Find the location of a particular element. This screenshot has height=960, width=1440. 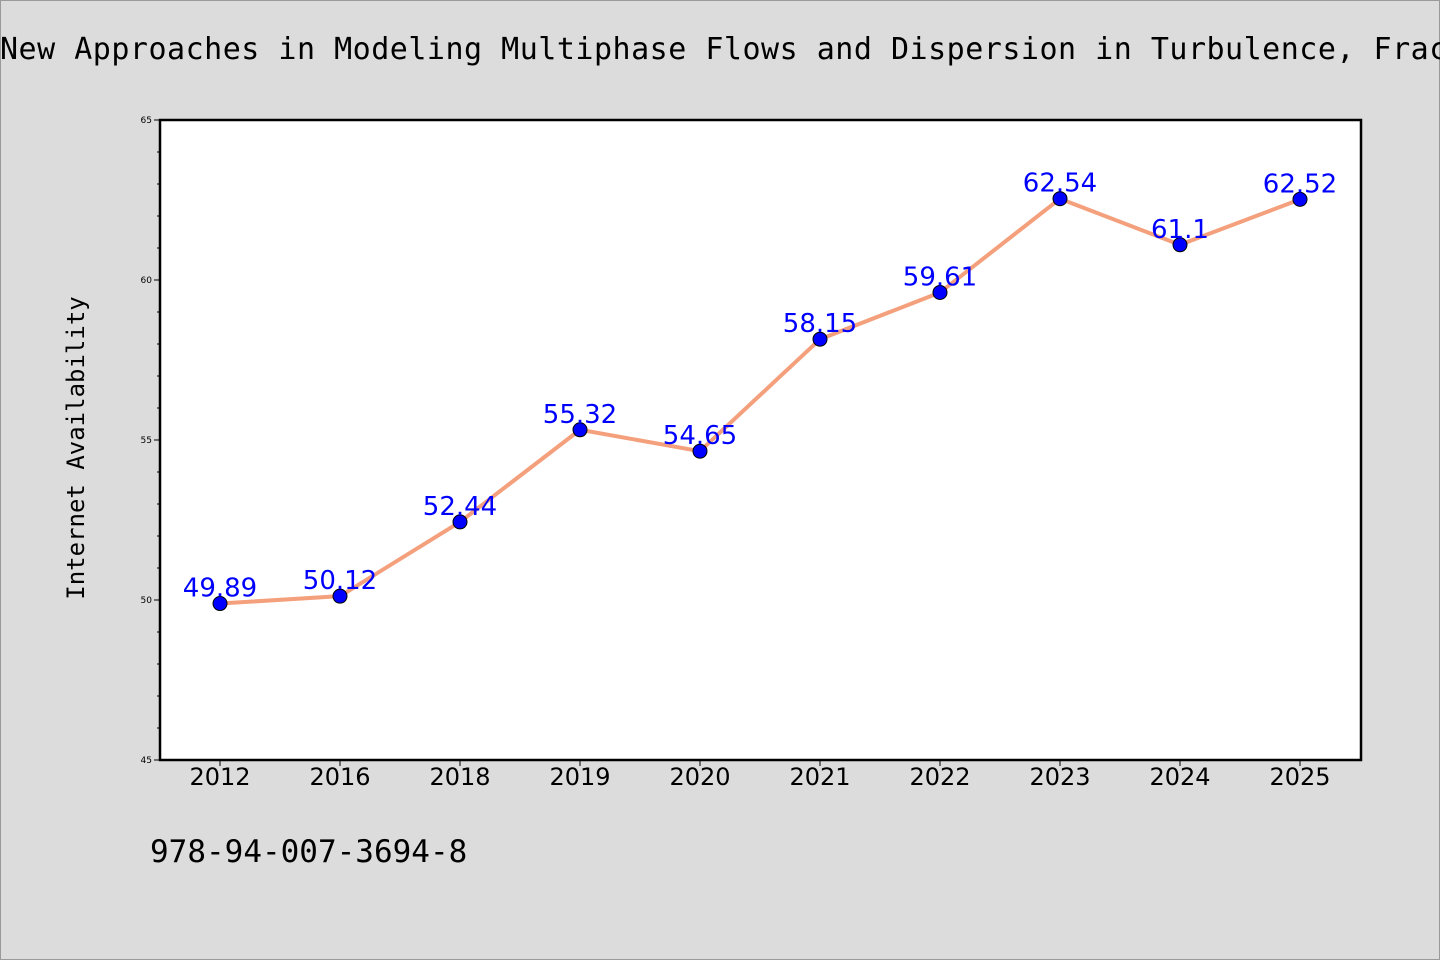

x-tick-label: 2021 is located at coordinates (819, 777).